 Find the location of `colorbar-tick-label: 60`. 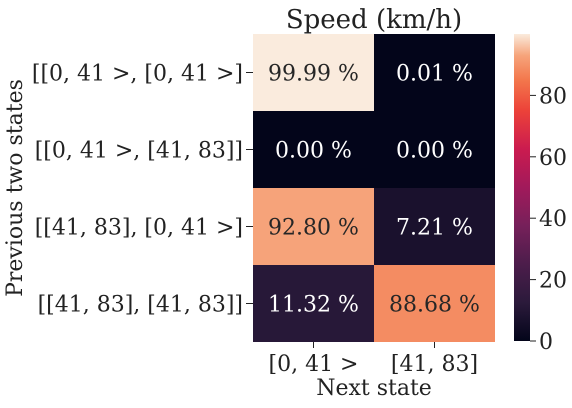

colorbar-tick-label: 60 is located at coordinates (553, 158).